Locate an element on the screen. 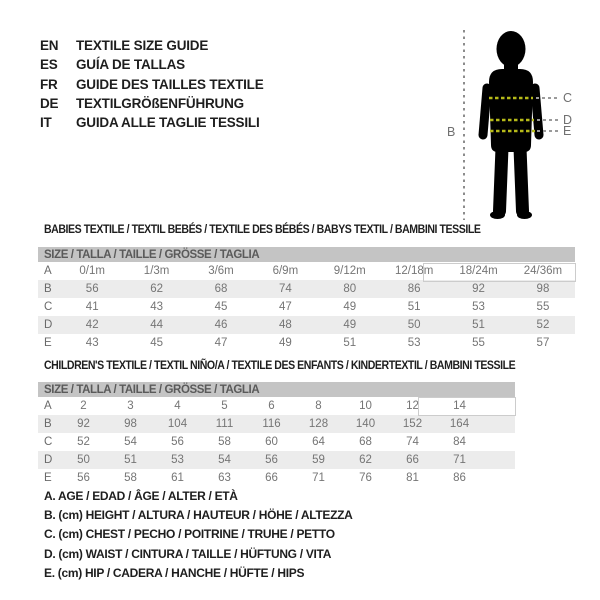  table-row: B 92 98 104 111 116 128 140 152 164 is located at coordinates (277, 424).